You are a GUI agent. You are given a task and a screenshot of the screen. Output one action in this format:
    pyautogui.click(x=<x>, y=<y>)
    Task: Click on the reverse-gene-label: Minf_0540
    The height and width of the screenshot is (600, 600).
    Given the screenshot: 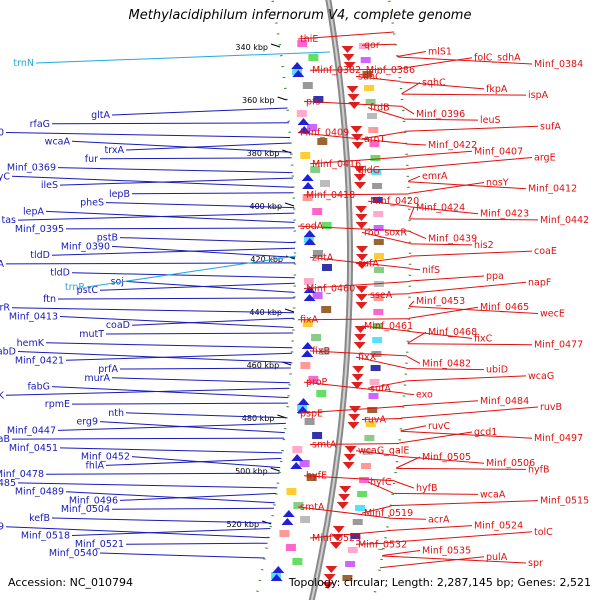 What is the action you would take?
    pyautogui.click(x=73, y=553)
    